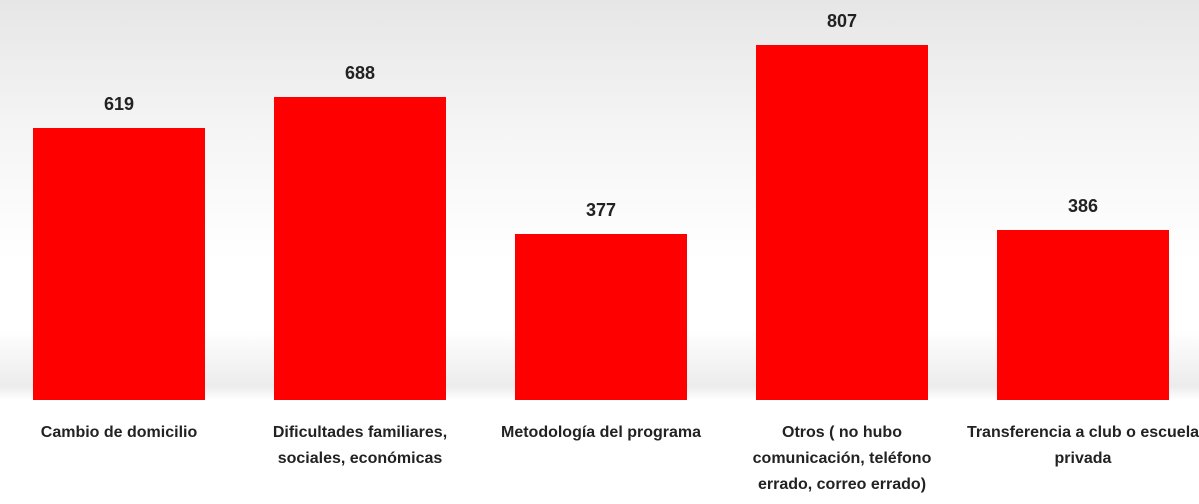  I want to click on category-label: Cambio de domicilio, so click(119, 432).